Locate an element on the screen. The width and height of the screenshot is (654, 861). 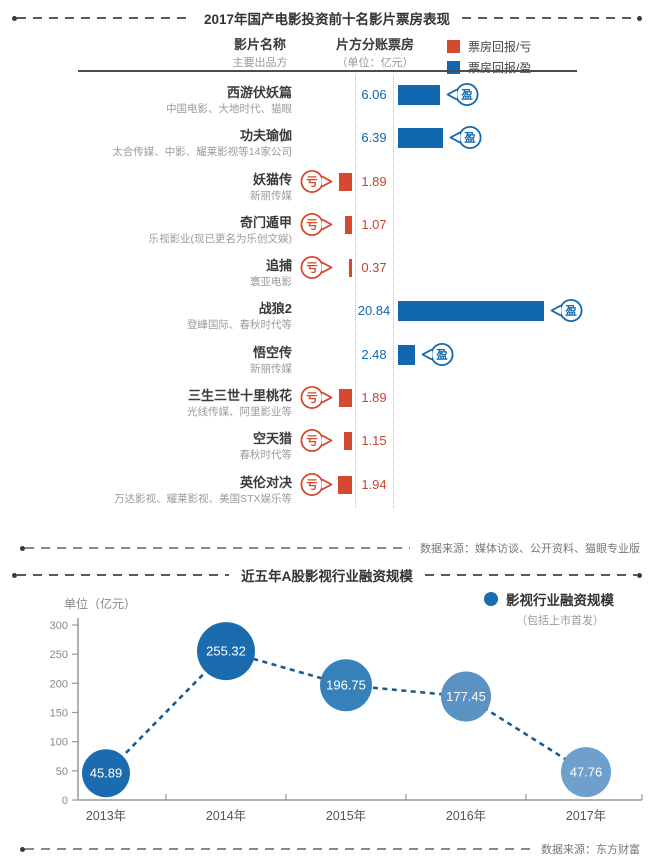
film-producers: 乐视影业(现已更名为乐创文娱) is located at coordinates (220, 238).